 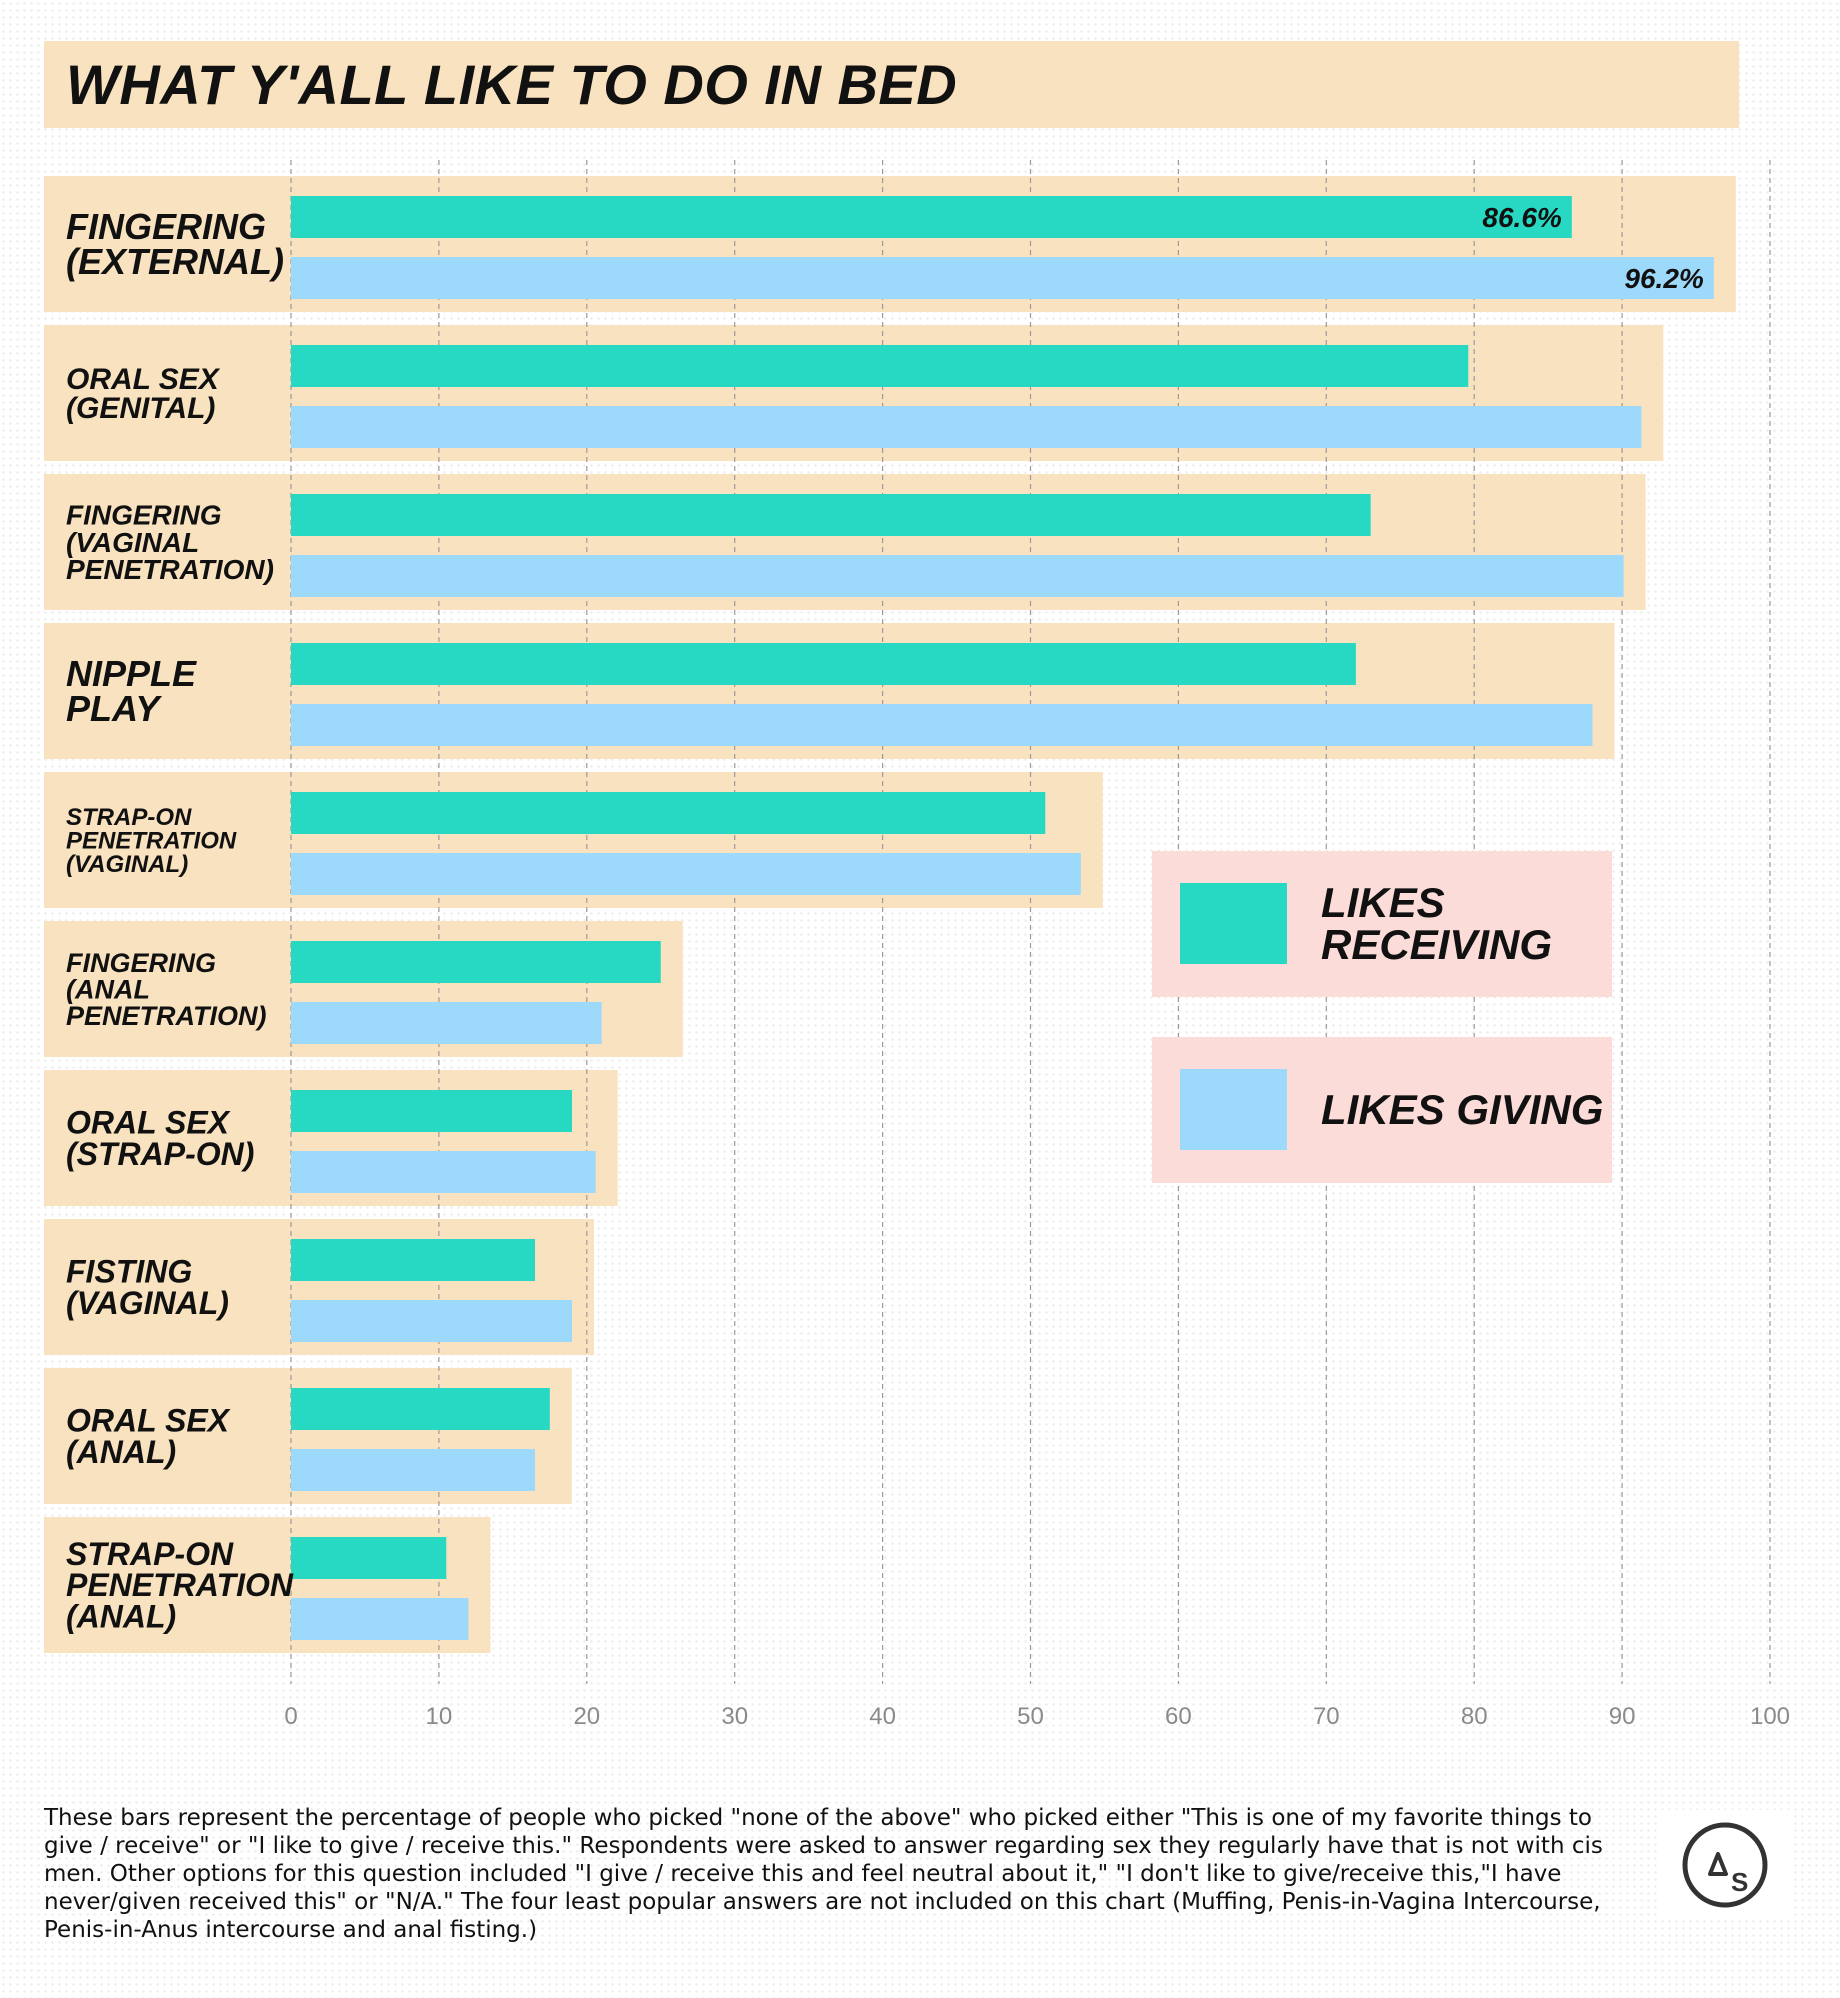 I want to click on category-label: FISTING (VAGINAL), so click(x=147, y=1287).